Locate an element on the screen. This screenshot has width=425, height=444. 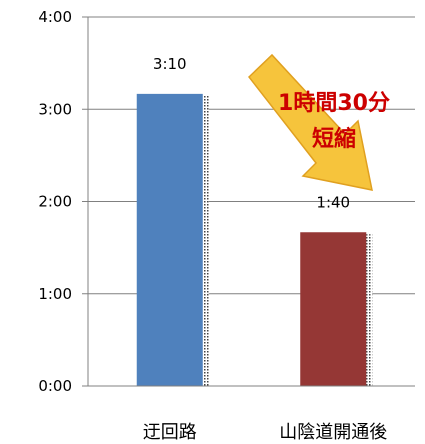
data-label-1: 1:40 is located at coordinates (333, 202).